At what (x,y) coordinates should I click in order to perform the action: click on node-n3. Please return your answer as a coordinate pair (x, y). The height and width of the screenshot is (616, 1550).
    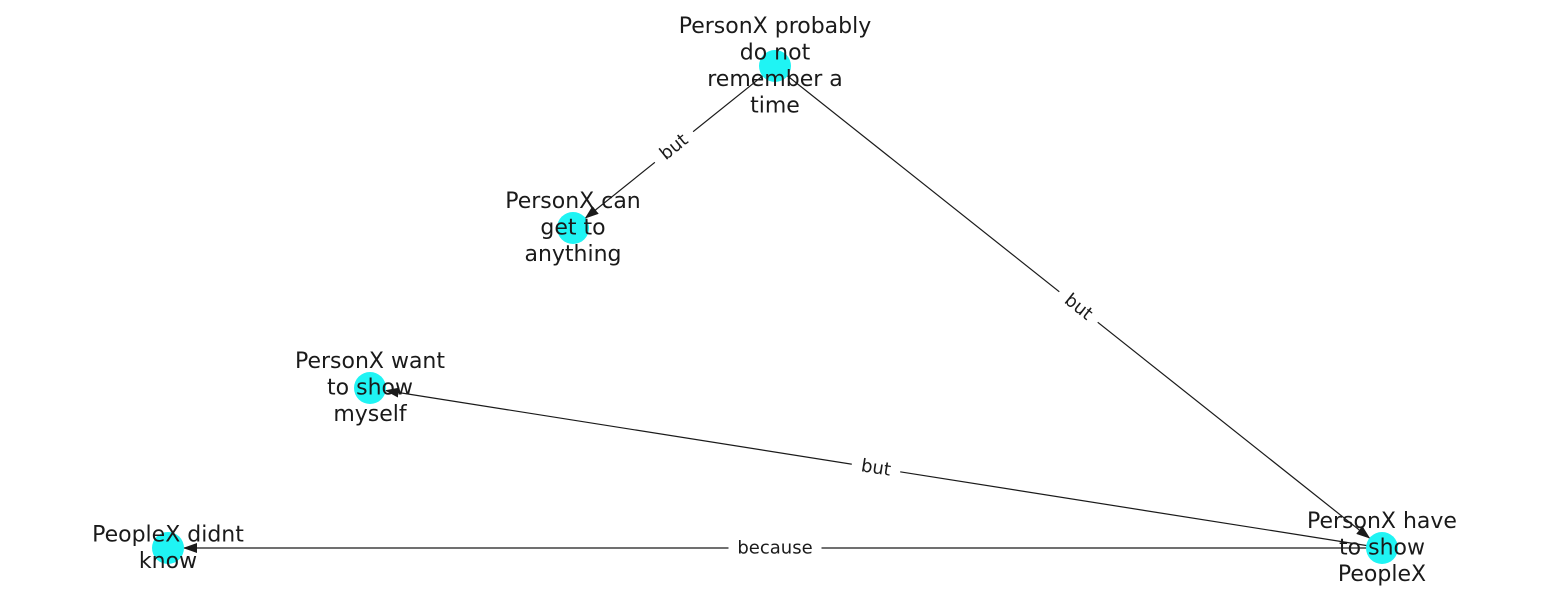
    Looking at the image, I should click on (370, 388).